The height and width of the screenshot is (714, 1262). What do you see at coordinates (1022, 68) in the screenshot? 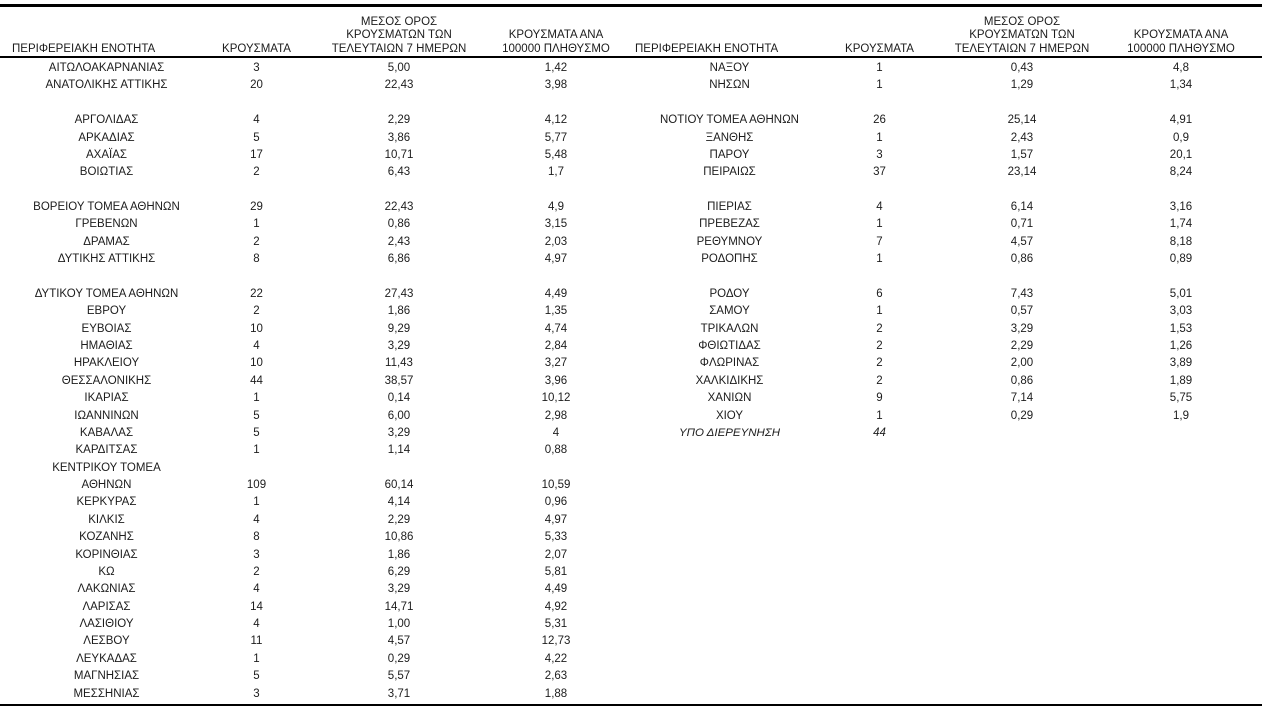
I see `avg-7day-cell: 0,43` at bounding box center [1022, 68].